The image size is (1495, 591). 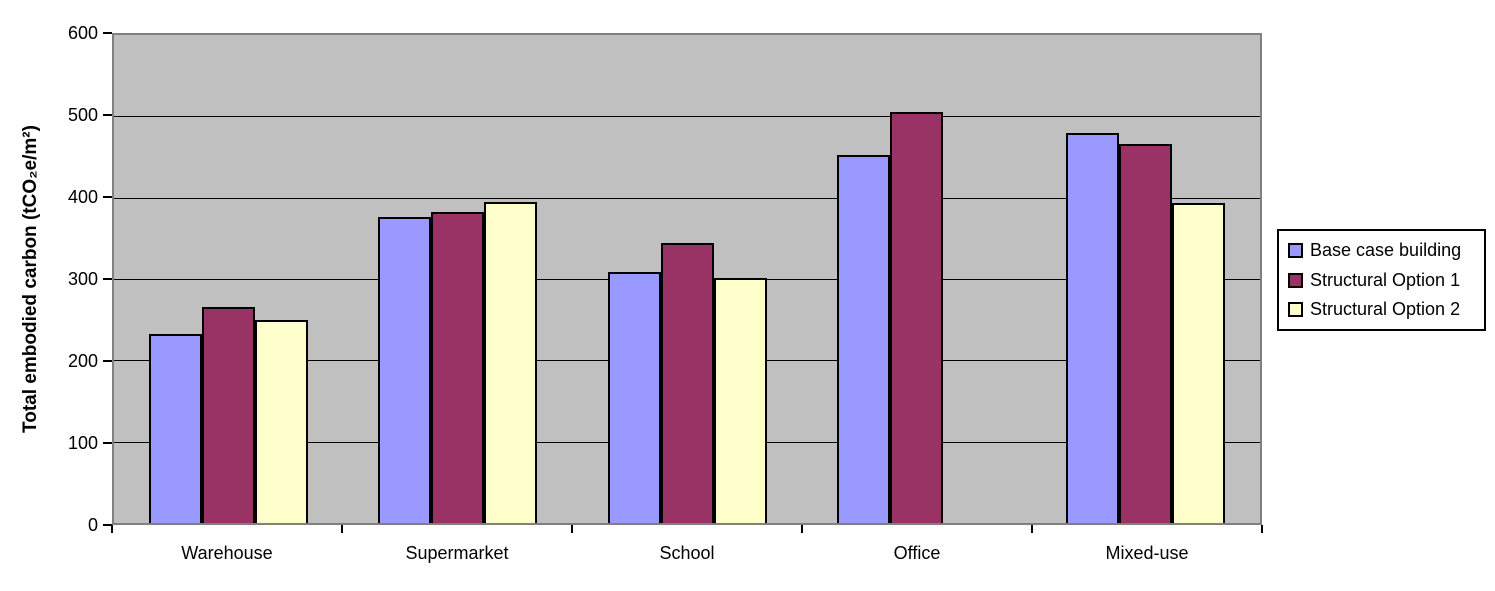 I want to click on legend-entry-base-case-building: Base case building, so click(x=1386, y=250).